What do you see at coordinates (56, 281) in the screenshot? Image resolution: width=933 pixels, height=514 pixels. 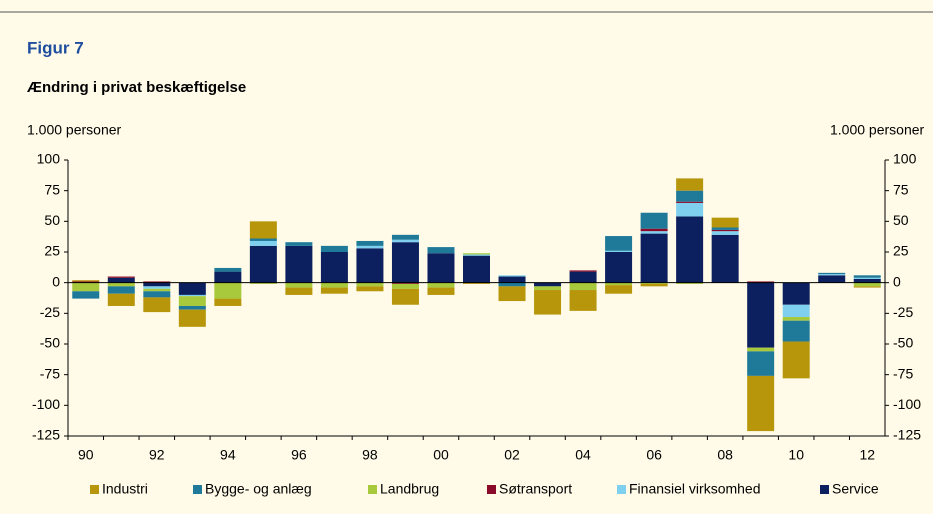 I see `y-tick-label: 0` at bounding box center [56, 281].